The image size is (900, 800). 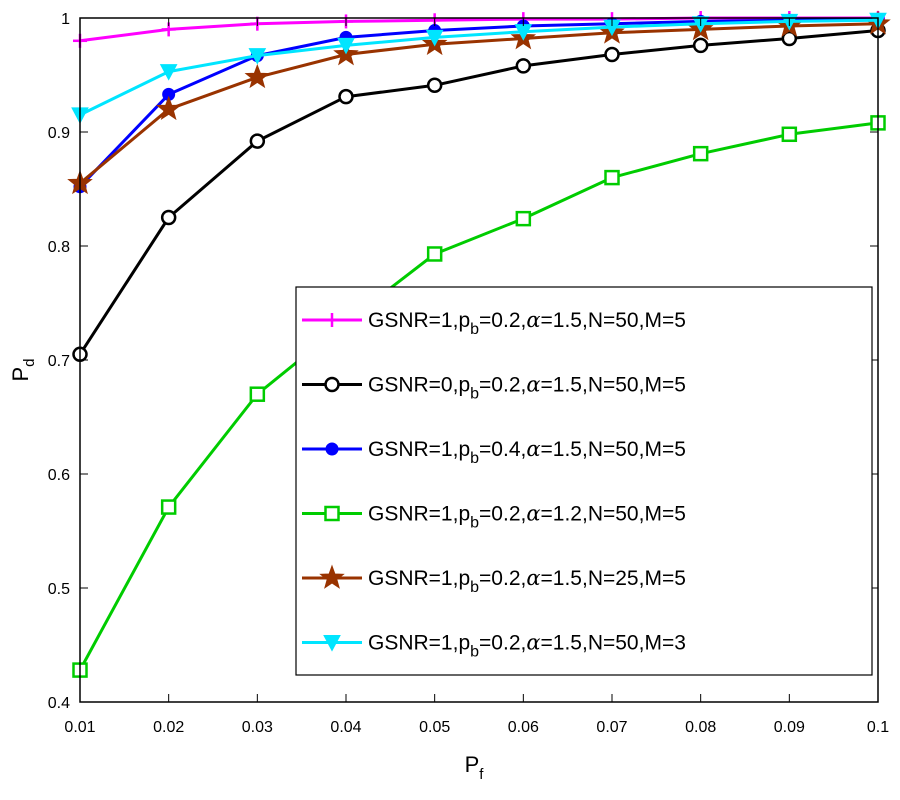 I want to click on legend-item: GSNR=1,pb=0.2,α=1.5,N=50,M=3, so click(x=494, y=646).